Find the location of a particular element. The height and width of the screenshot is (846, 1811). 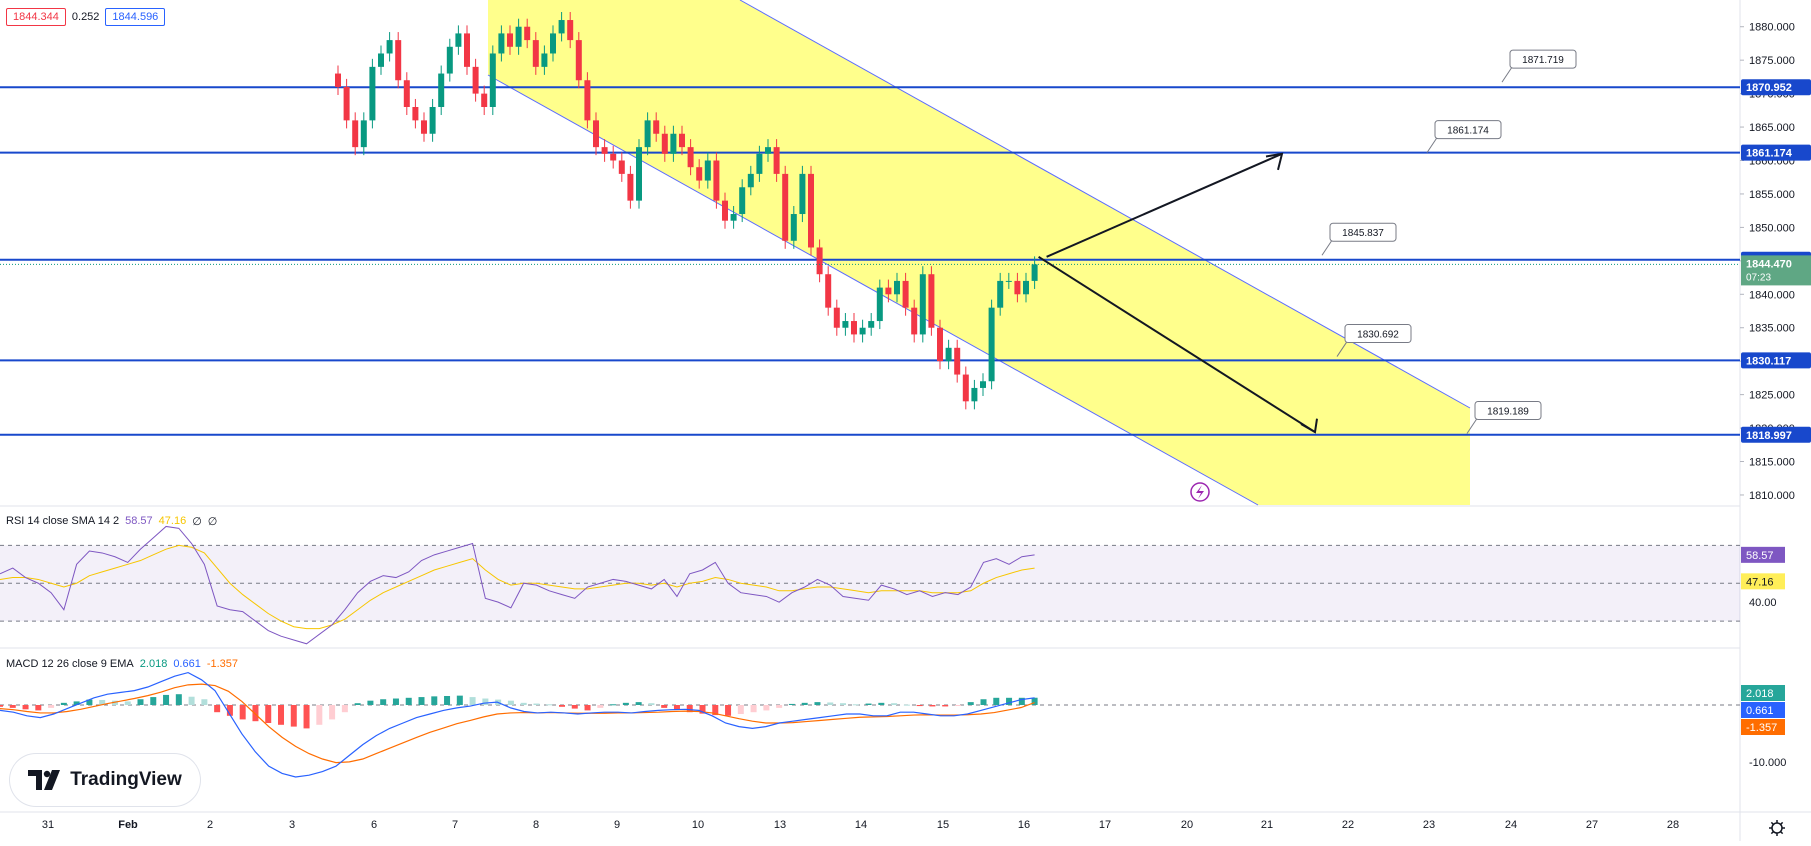

macd-value-badge: 0.661 is located at coordinates (1763, 710).